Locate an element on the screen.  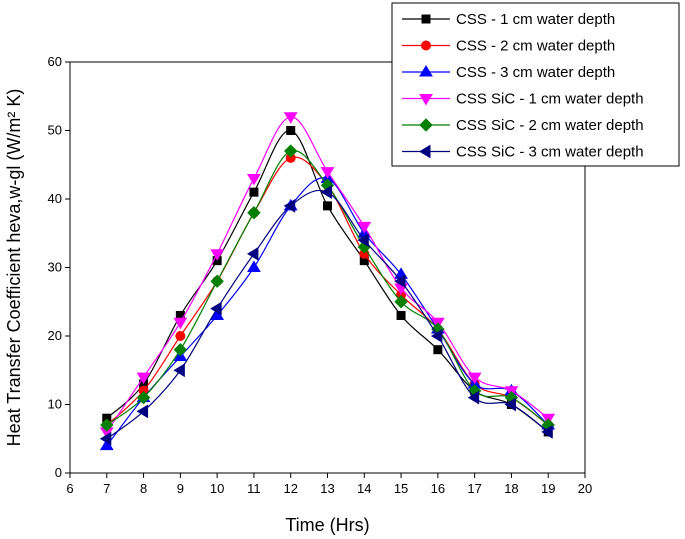
x-tick-label: 16 is located at coordinates (438, 488).